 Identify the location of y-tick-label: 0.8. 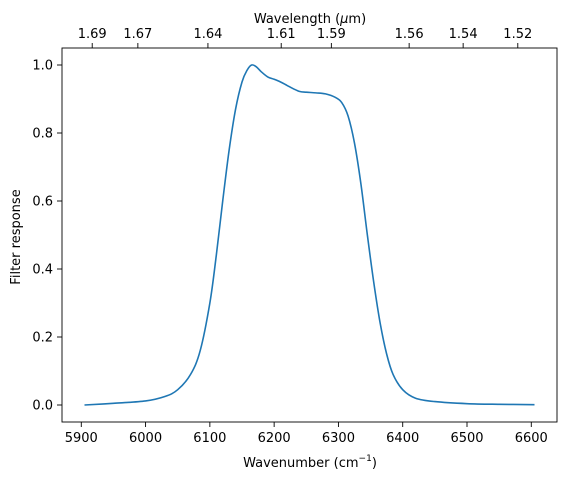
(42, 134).